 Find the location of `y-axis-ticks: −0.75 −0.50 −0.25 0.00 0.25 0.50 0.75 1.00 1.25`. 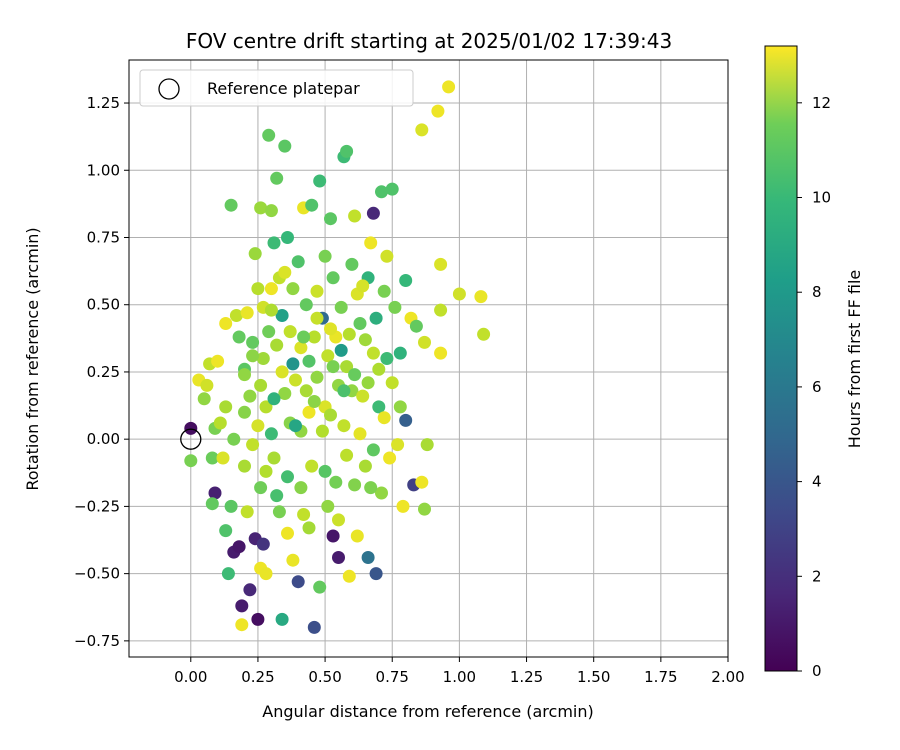

y-axis-ticks: −0.75 −0.50 −0.25 0.00 0.25 0.50 0.75 1.00 1.25 is located at coordinates (101, 372).